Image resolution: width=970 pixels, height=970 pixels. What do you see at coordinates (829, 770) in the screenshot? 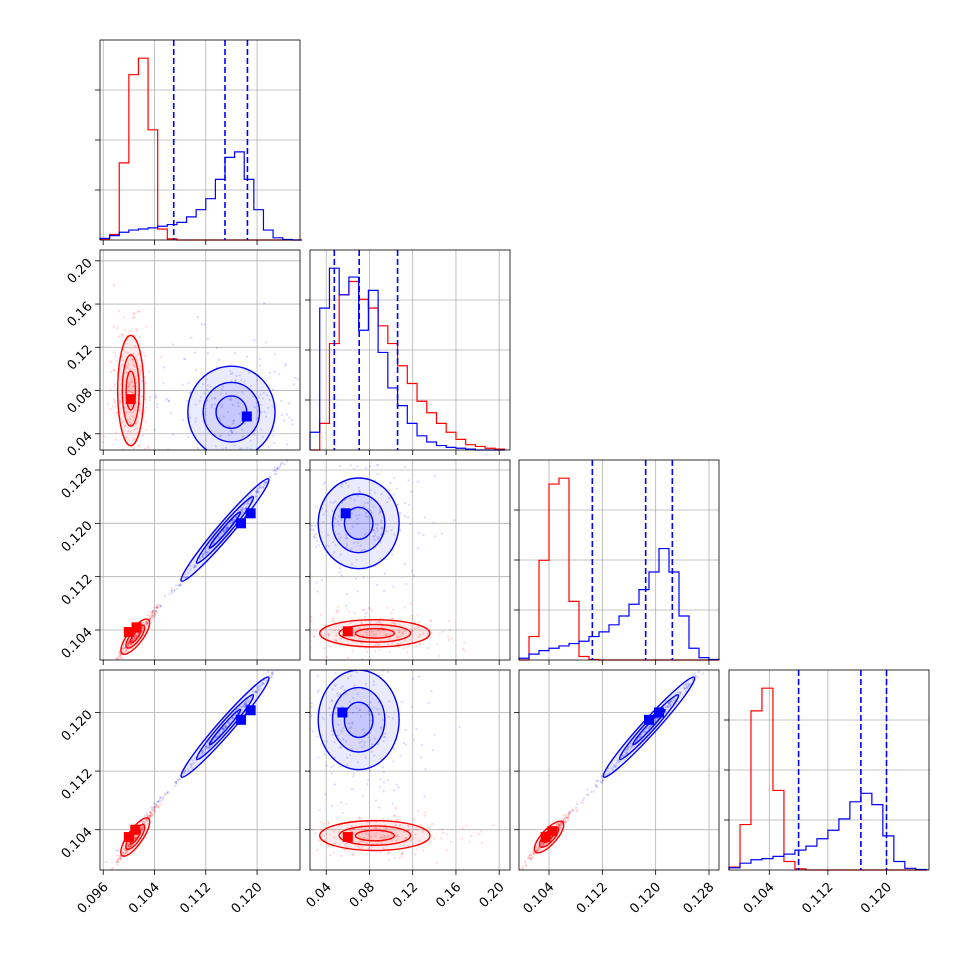
I see `panel-frame` at bounding box center [829, 770].